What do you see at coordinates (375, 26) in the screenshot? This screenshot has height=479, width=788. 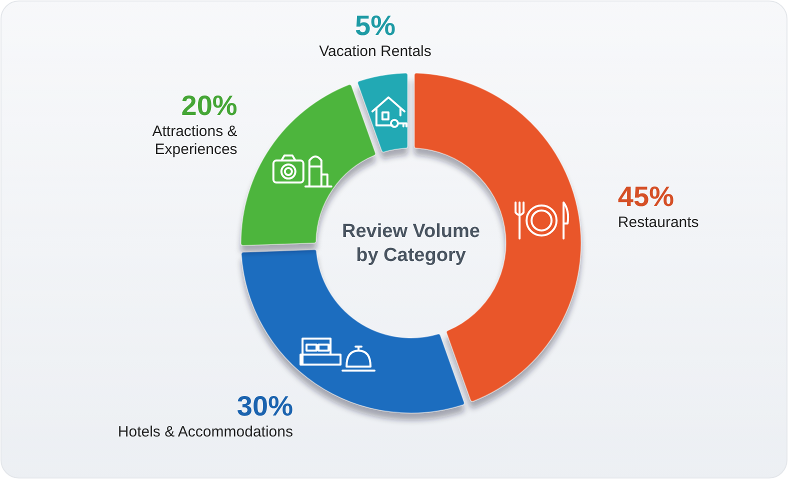 I see `data-label: 5%` at bounding box center [375, 26].